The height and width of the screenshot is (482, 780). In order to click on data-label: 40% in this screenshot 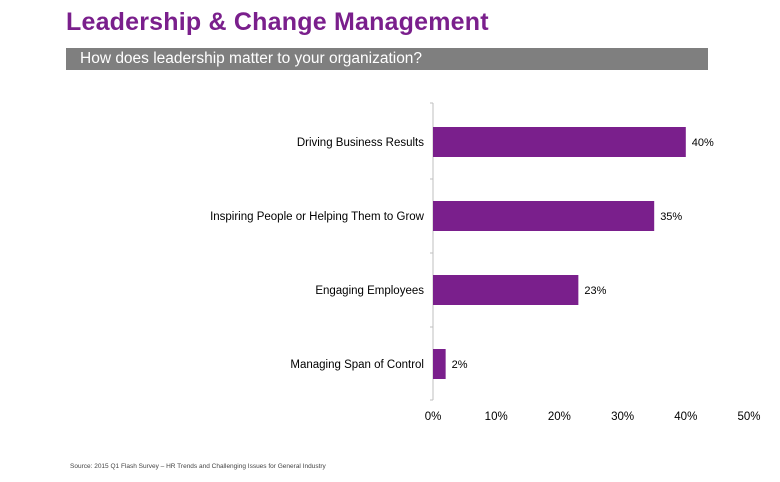, I will do `click(703, 143)`.